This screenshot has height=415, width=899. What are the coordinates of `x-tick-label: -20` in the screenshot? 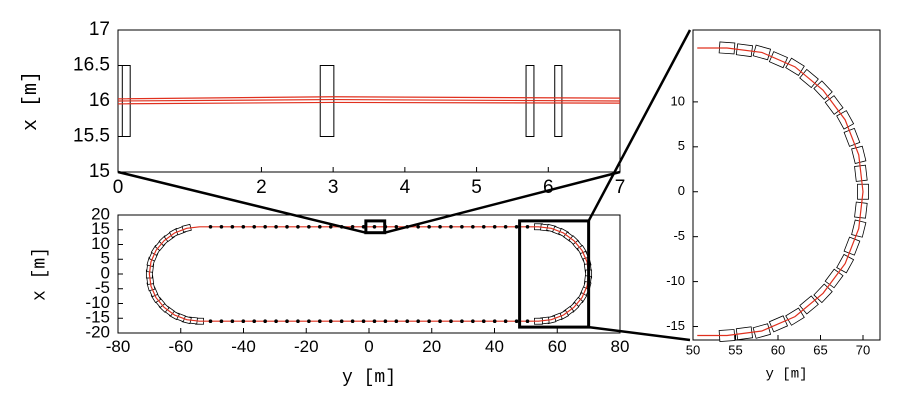 It's located at (306, 346).